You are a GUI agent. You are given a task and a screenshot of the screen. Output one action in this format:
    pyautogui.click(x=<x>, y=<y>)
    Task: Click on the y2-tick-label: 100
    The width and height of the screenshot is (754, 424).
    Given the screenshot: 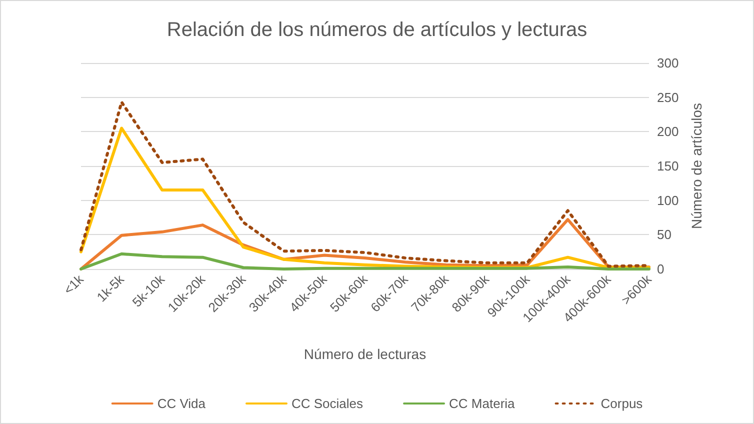 What is the action you would take?
    pyautogui.click(x=668, y=200)
    